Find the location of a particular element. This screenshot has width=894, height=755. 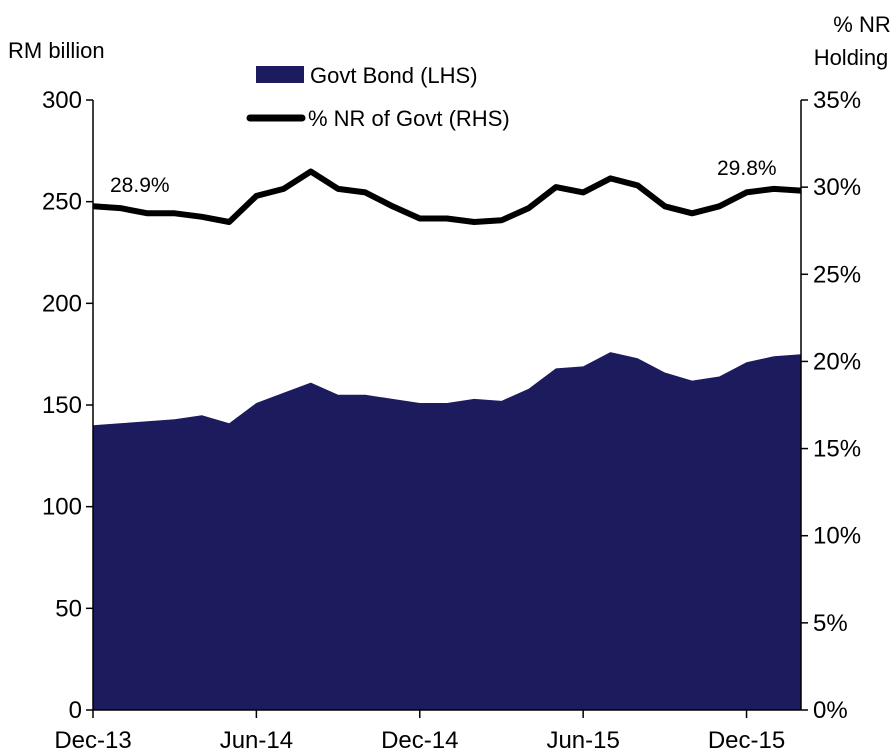

right-tick-label: 15% is located at coordinates (837, 449).